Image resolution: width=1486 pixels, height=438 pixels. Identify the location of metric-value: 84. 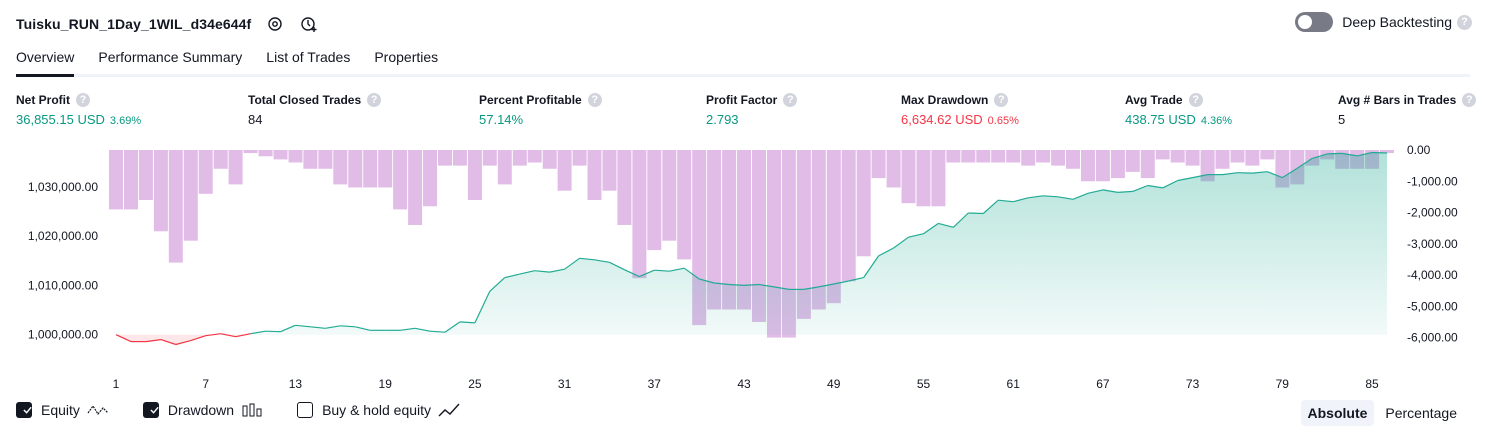
(255, 119).